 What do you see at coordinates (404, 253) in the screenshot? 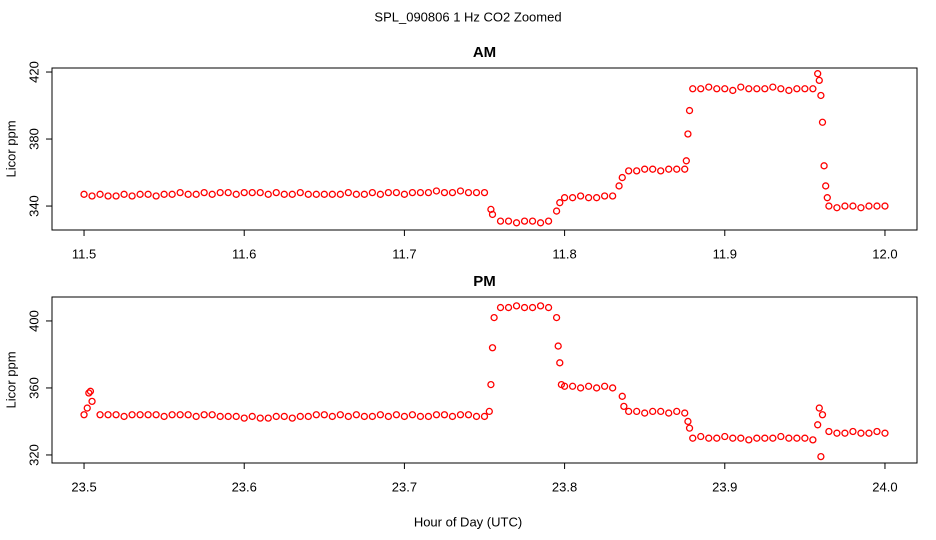
I see `x-tick-label: 11.7` at bounding box center [404, 253].